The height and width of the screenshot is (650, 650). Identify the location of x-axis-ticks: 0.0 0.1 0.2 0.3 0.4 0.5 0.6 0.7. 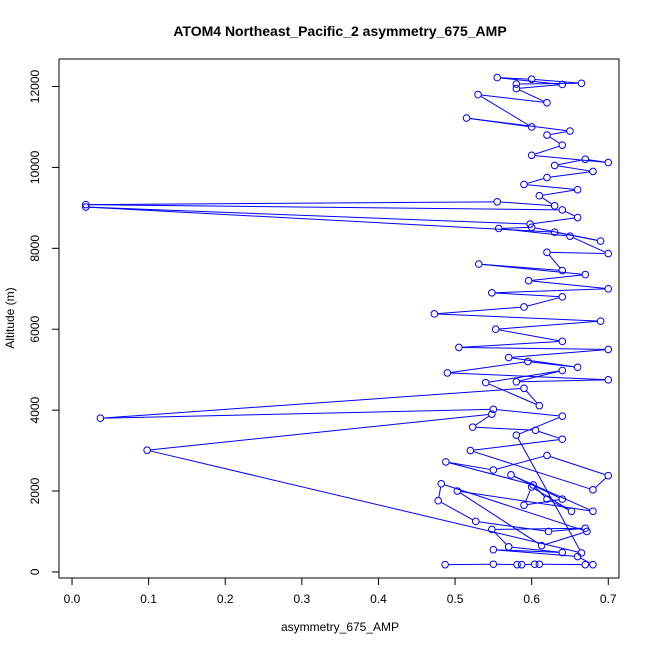
(340, 592).